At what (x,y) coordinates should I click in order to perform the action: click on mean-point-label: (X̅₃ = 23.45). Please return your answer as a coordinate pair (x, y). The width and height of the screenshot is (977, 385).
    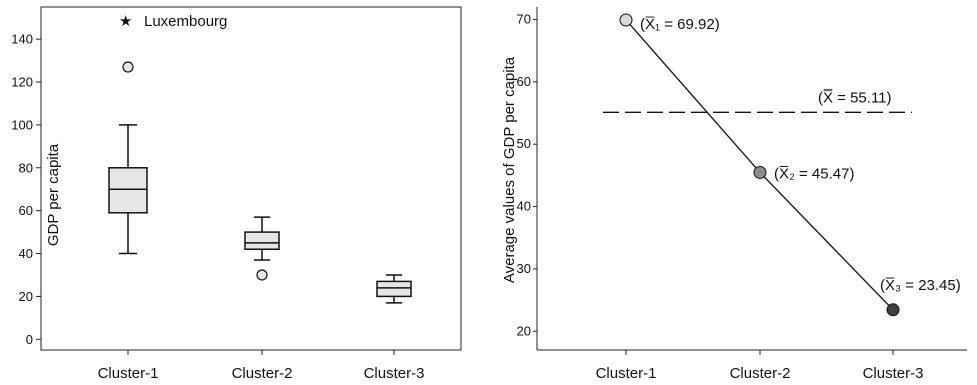
    Looking at the image, I should click on (920, 285).